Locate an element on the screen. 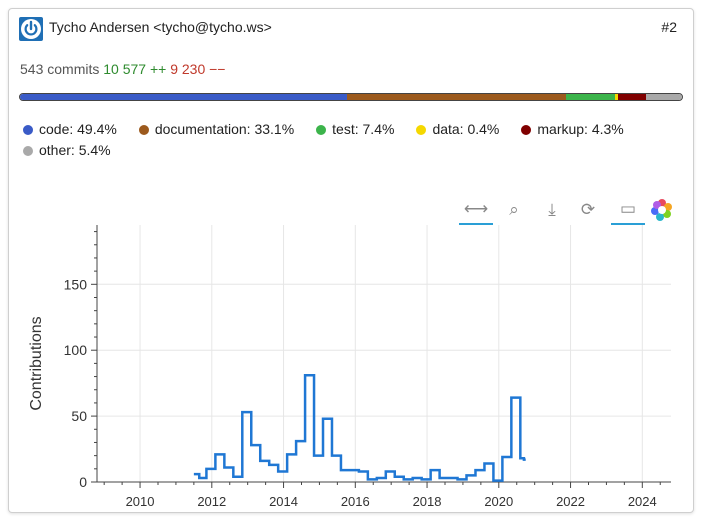 The image size is (703, 521). x-tick-label: 2010 is located at coordinates (140, 501).